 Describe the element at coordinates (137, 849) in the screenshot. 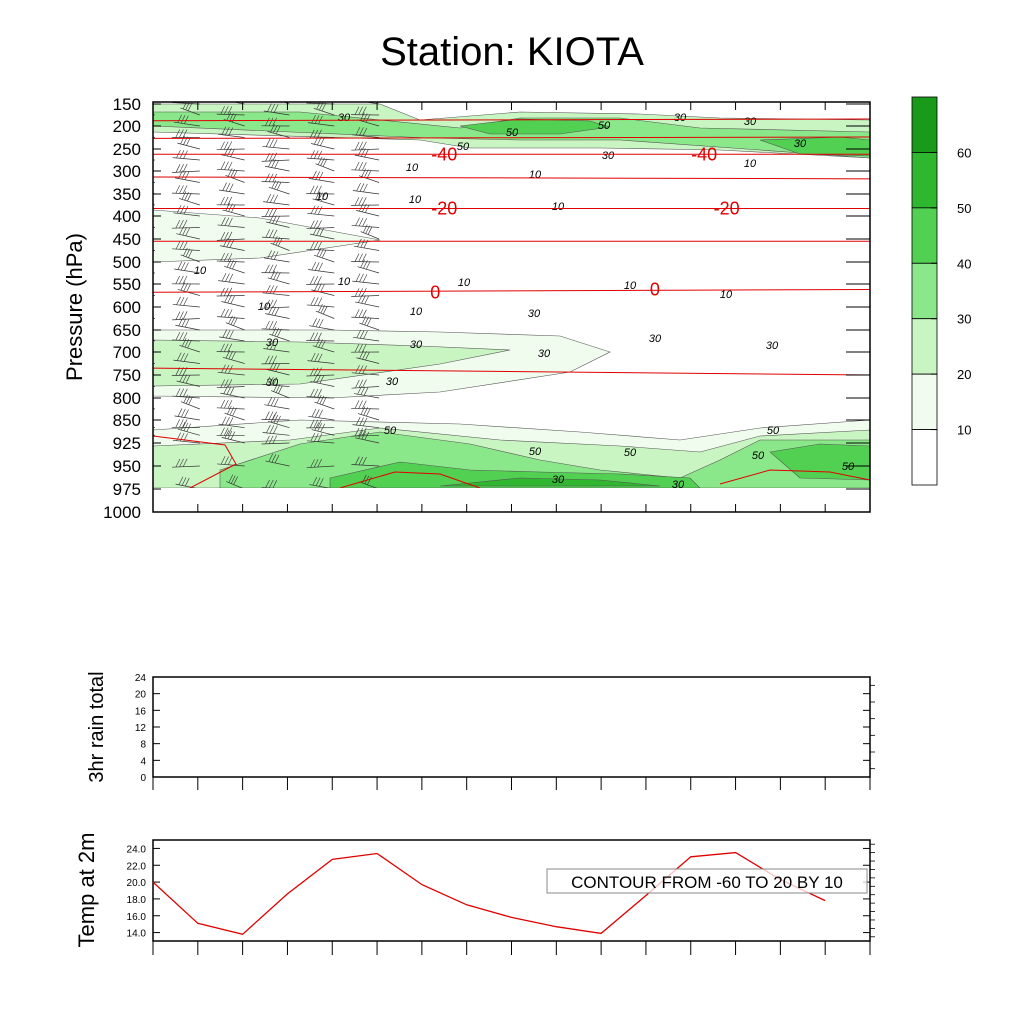

I see `temp-tick-label: 24.0` at that location.